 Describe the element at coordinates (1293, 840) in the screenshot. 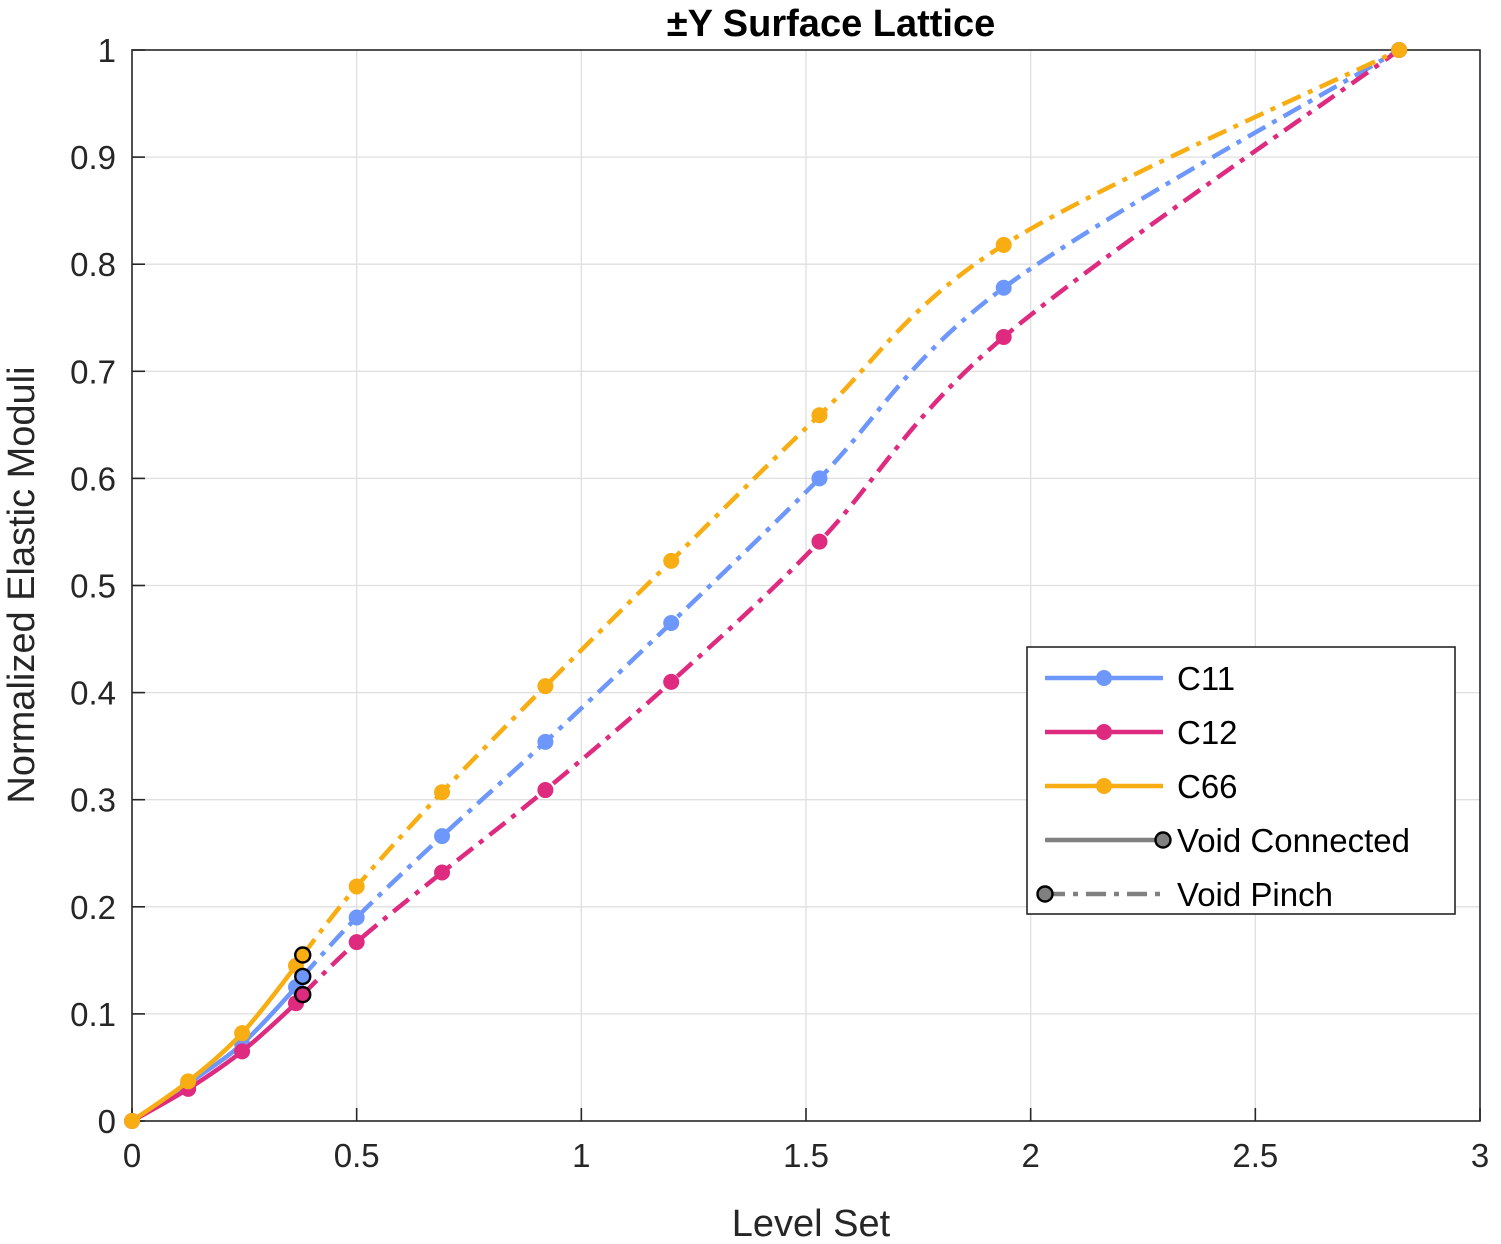

I see `legend-label: Void Connected` at that location.